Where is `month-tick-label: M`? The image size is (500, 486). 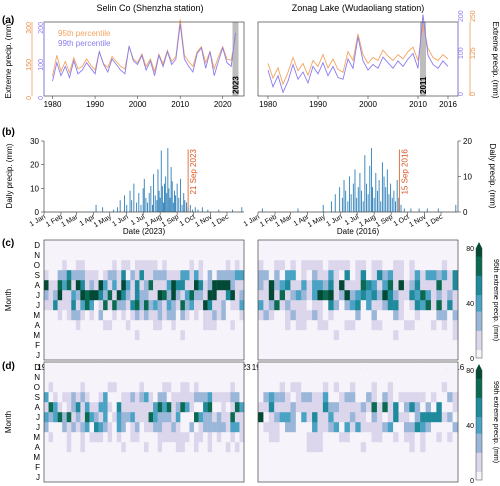 month-tick-label: M is located at coordinates (36, 437).